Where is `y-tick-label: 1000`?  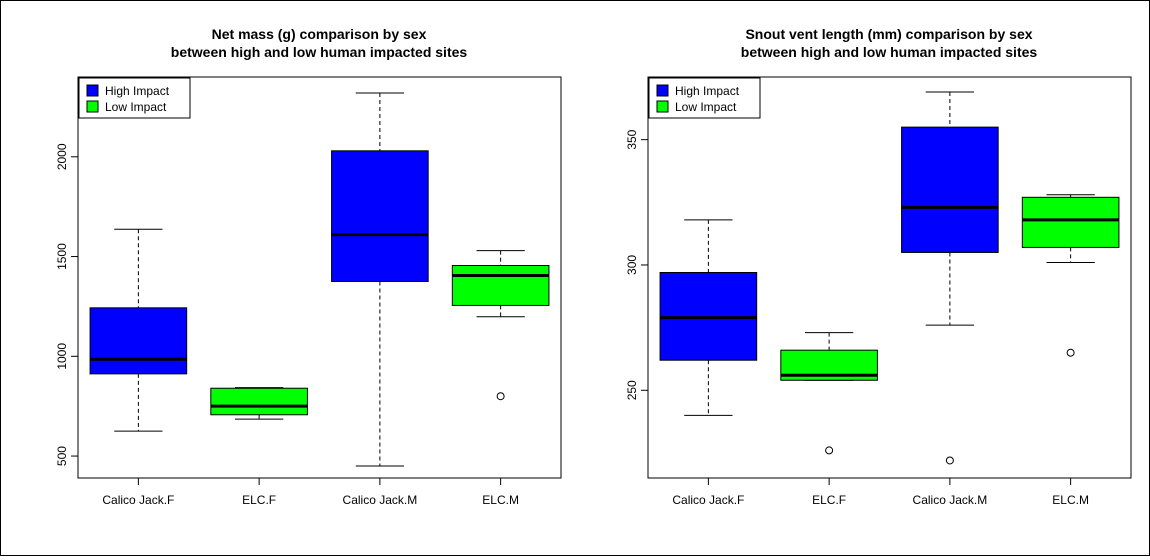 y-tick-label: 1000 is located at coordinates (62, 356).